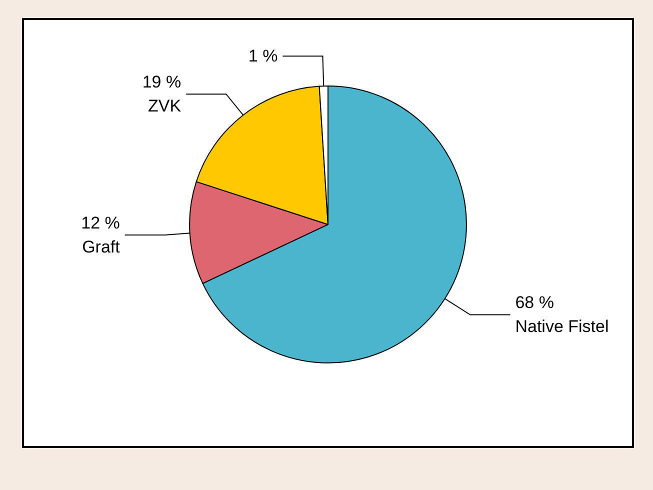  Describe the element at coordinates (562, 326) in the screenshot. I see `slice-label: Native Fistel` at that location.